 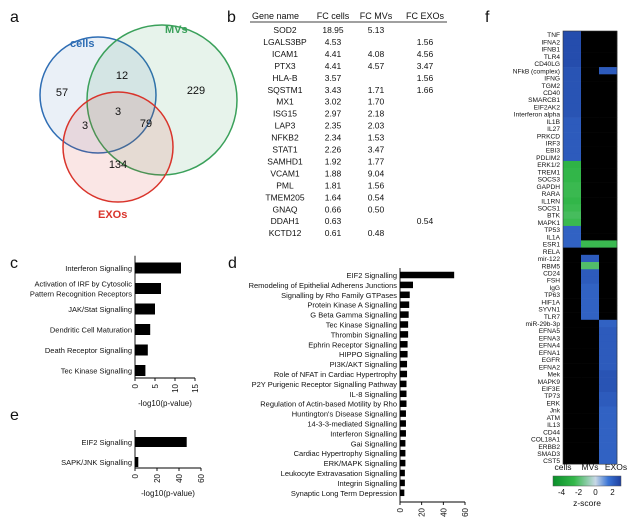 What do you see at coordinates (112, 215) in the screenshot?
I see `venn-set-label-exos: EXOs` at bounding box center [112, 215].